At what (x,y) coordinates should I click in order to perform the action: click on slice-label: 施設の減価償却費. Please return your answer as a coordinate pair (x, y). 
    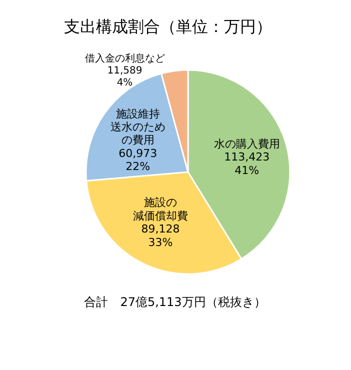
    Looking at the image, I should click on (160, 209).